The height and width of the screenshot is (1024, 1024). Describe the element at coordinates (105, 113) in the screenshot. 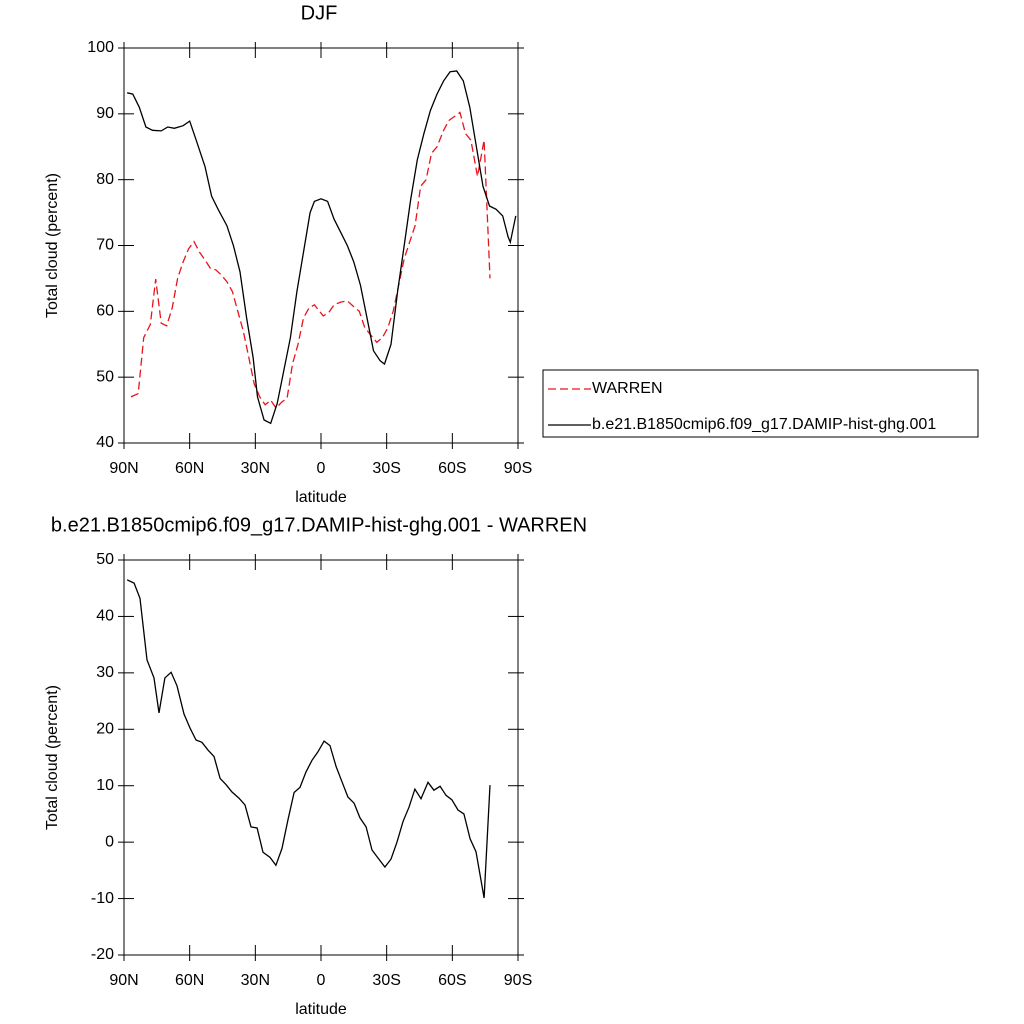

I see `y-tick-label: 90` at that location.